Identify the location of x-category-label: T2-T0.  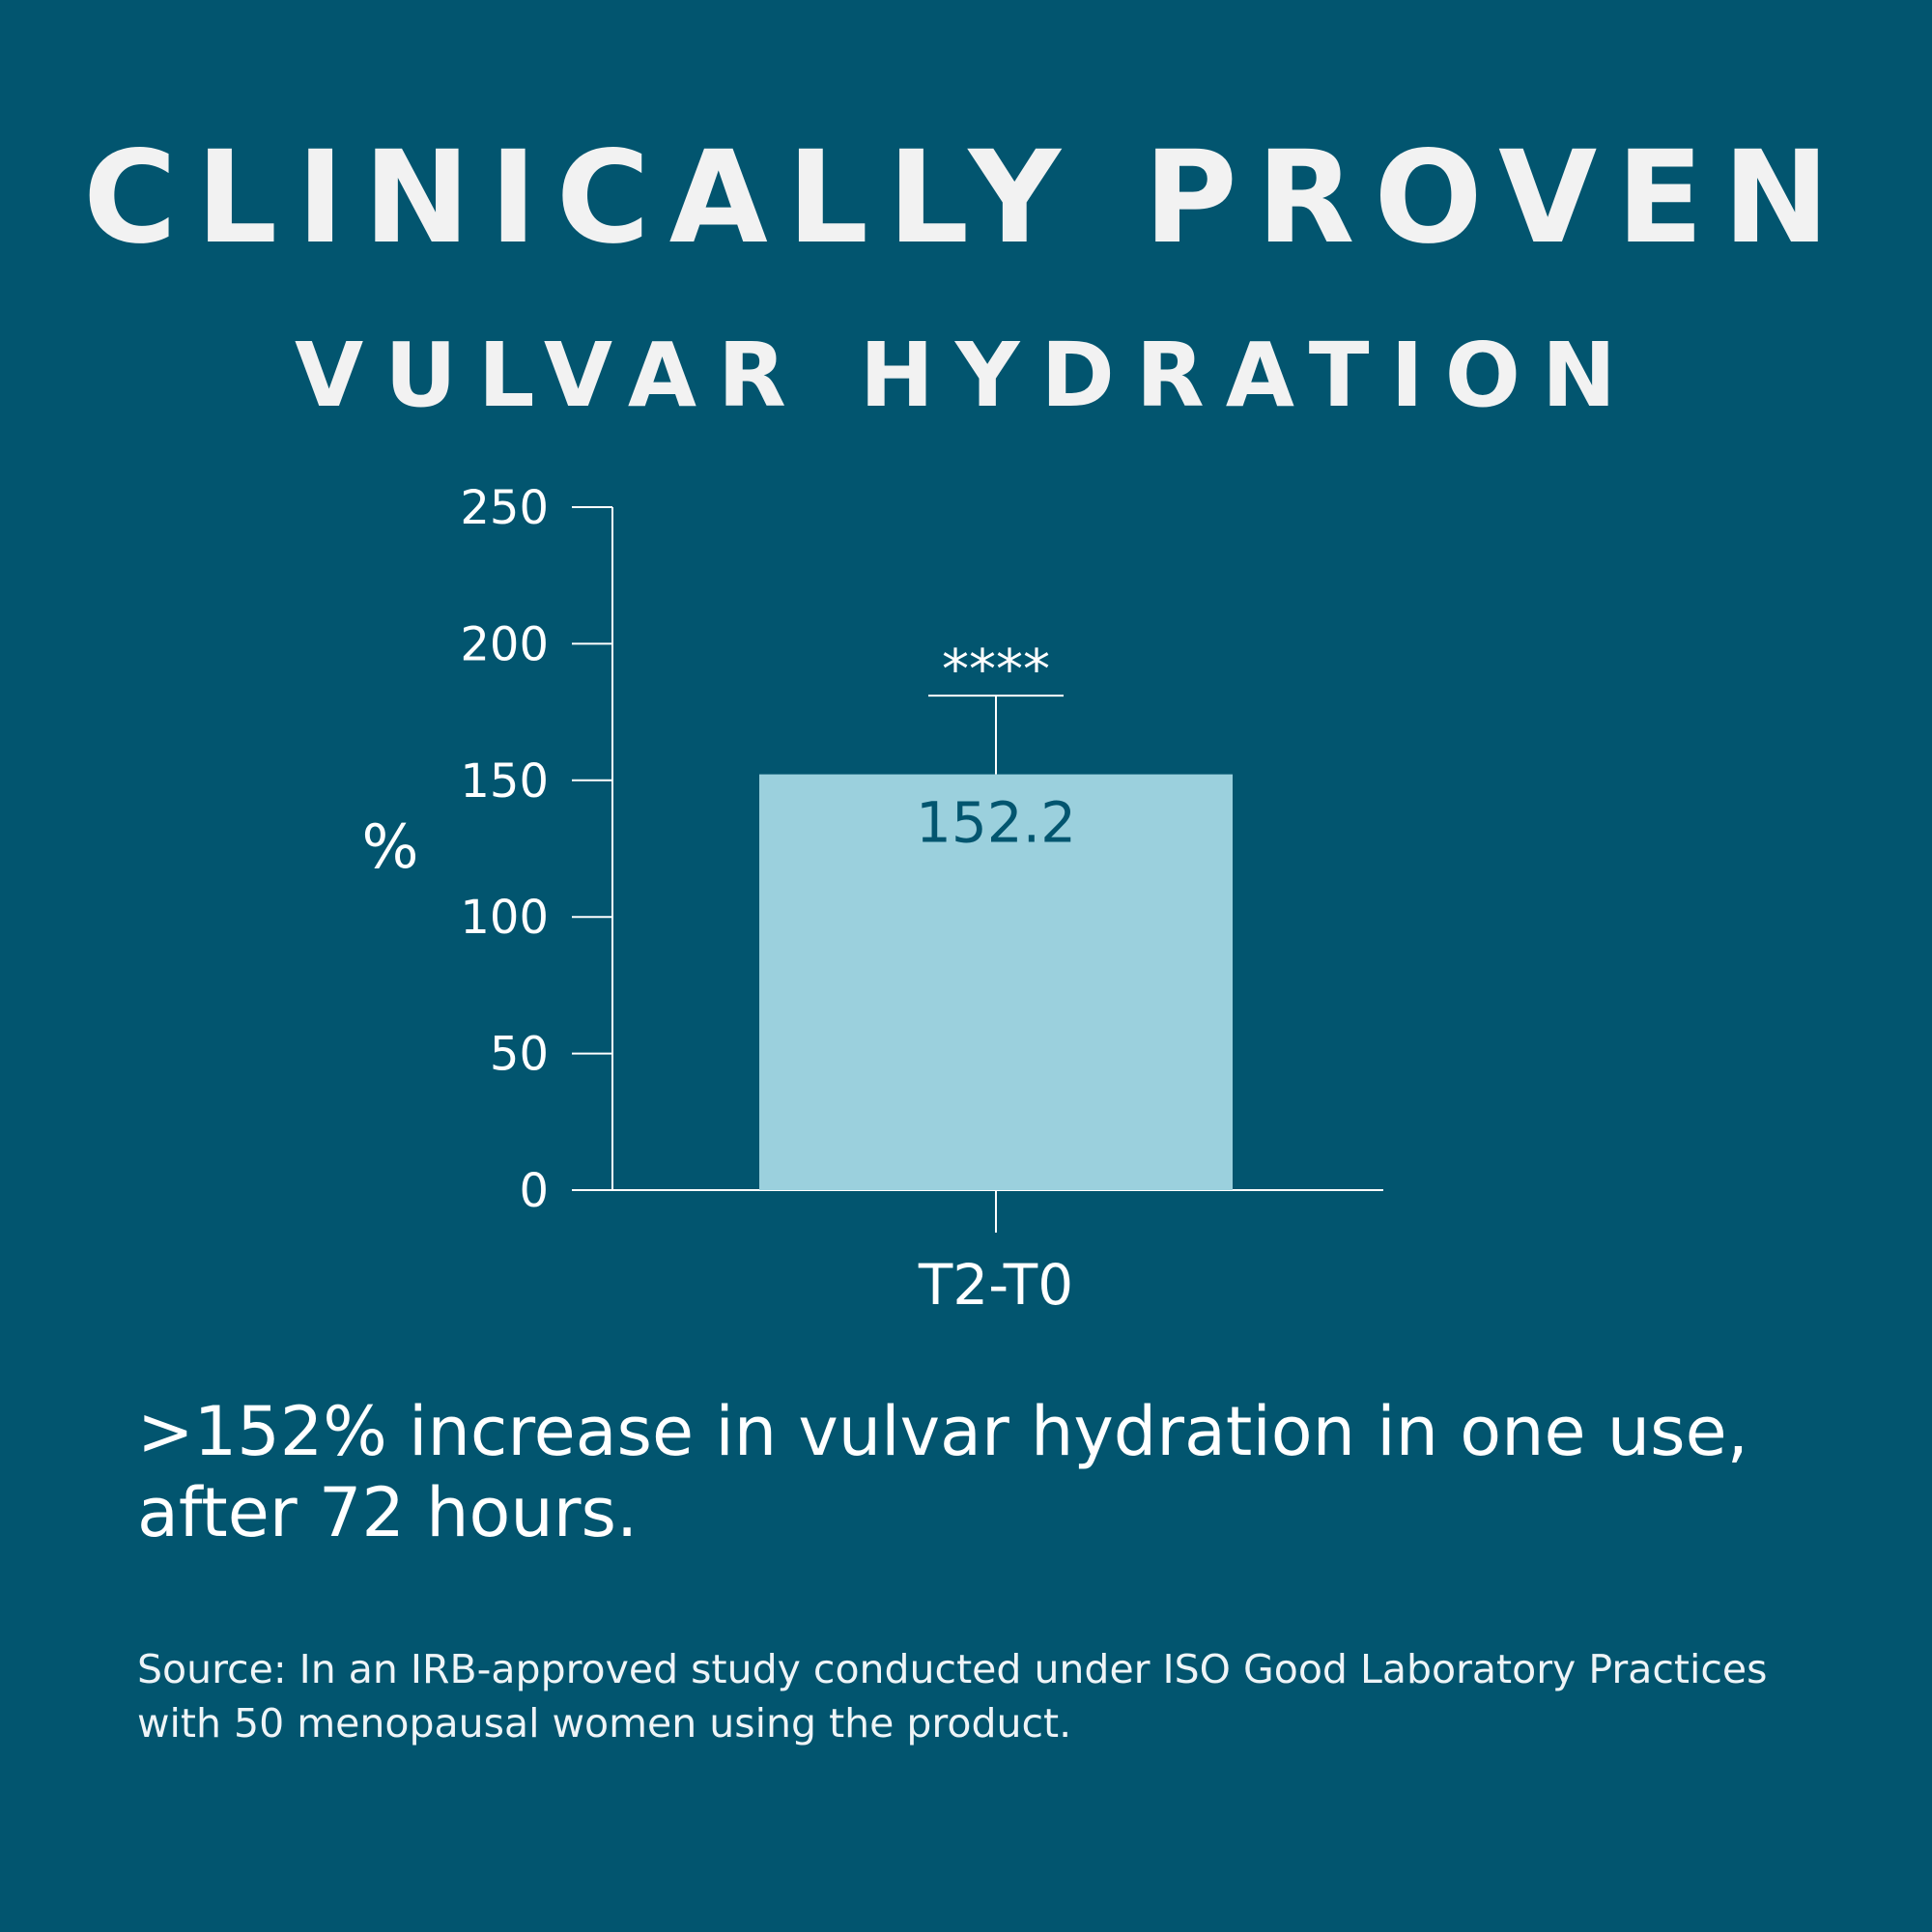
(995, 1285).